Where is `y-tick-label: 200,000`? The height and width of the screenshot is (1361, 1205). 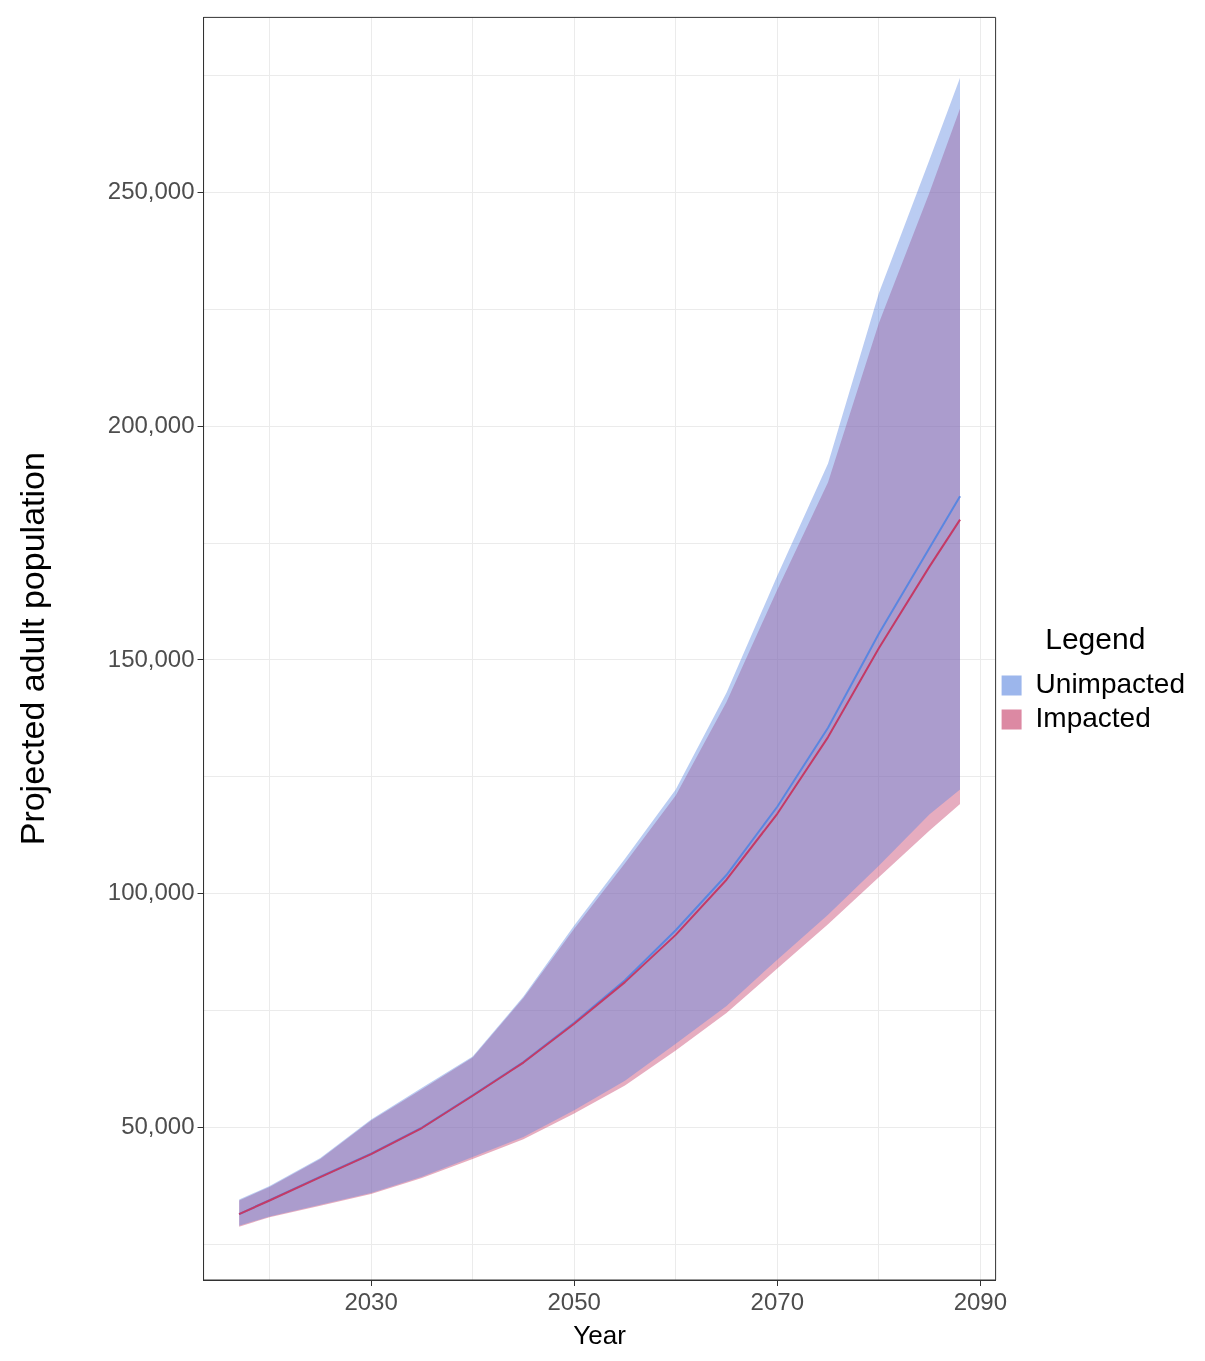 y-tick-label: 200,000 is located at coordinates (151, 424).